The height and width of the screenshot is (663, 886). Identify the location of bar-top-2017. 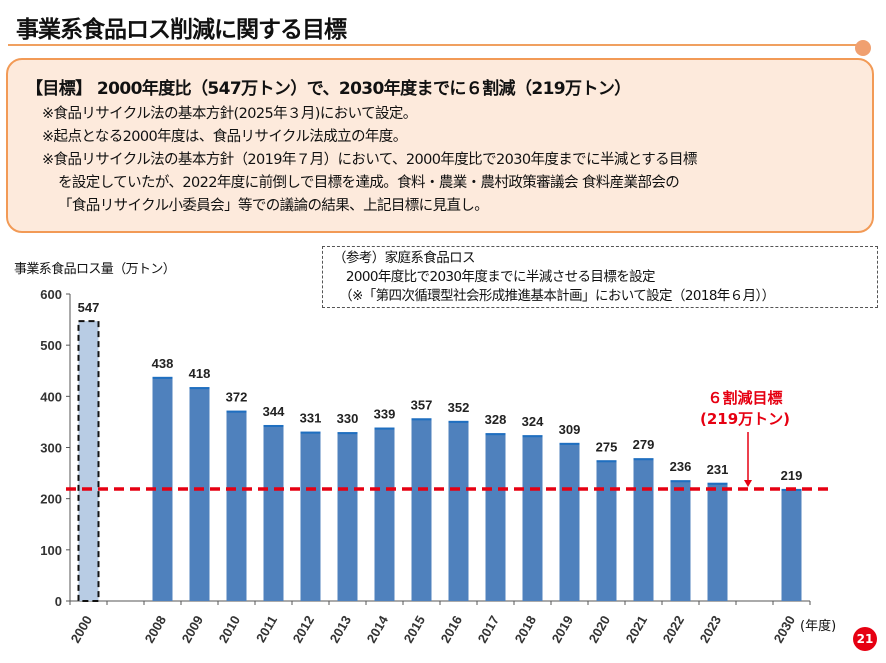
(495, 434).